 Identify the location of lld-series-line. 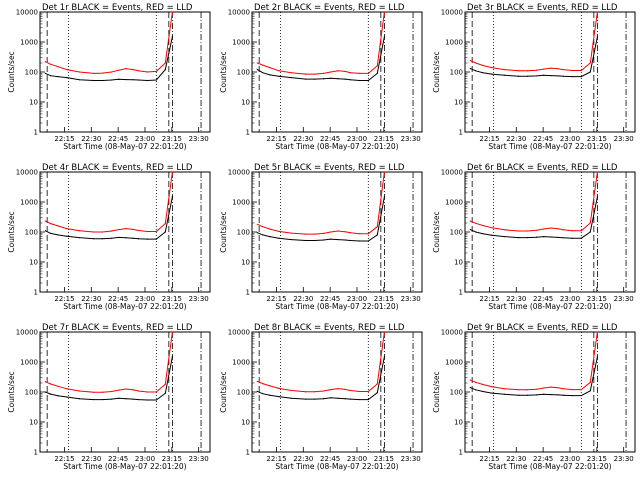
(321, 362).